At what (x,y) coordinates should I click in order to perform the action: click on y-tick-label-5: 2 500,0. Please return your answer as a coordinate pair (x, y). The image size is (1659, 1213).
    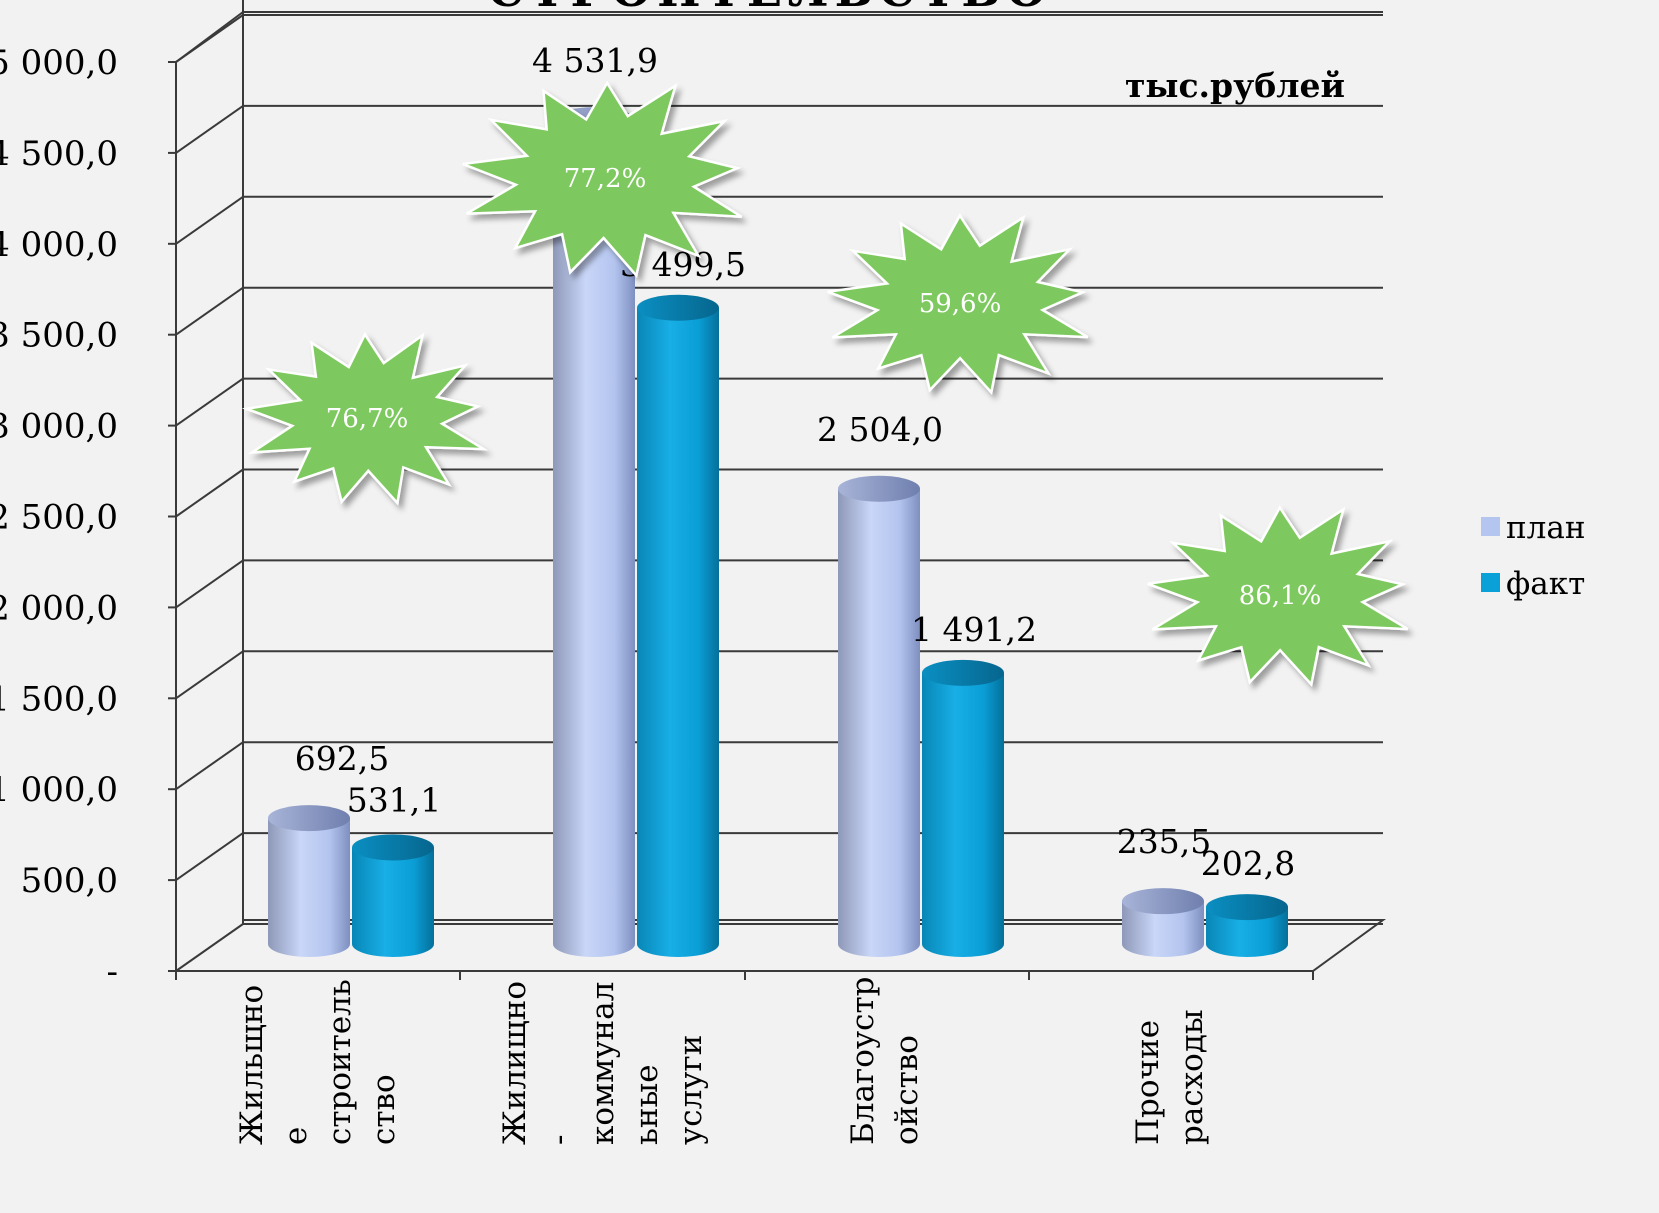
    Looking at the image, I should click on (59, 518).